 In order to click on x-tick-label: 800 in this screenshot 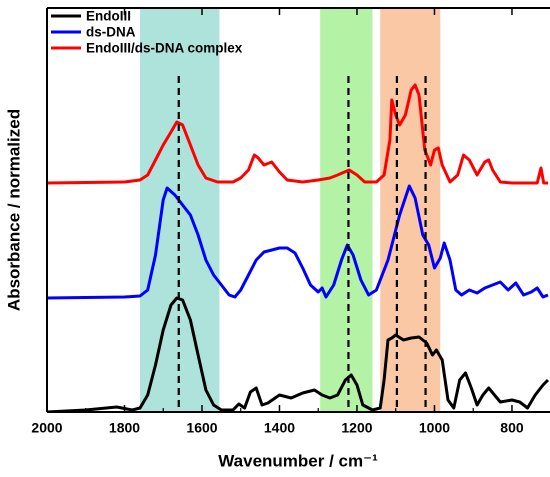, I will do `click(512, 428)`.